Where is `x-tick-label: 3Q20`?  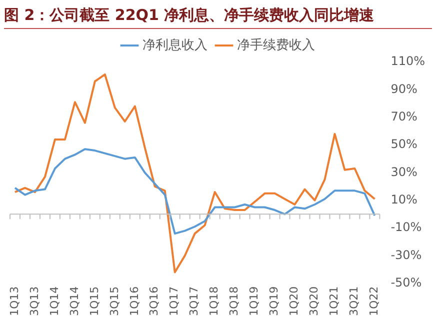 x-tick-label: 3Q20 is located at coordinates (314, 301).